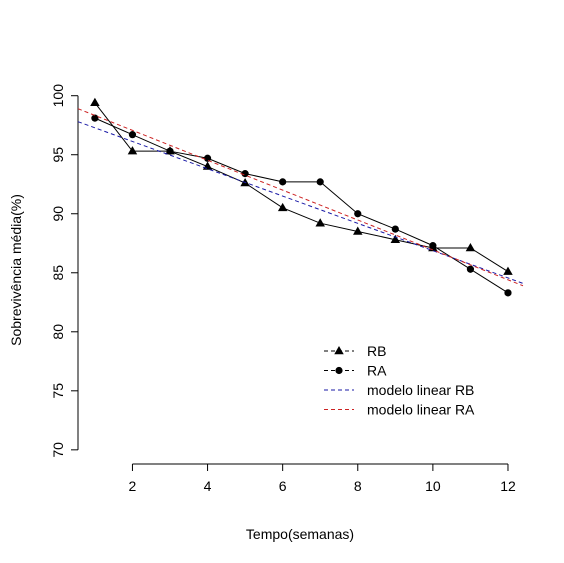 This screenshot has height=563, width=564. Describe the element at coordinates (355, 371) in the screenshot. I see `legend-entry: RA` at that location.